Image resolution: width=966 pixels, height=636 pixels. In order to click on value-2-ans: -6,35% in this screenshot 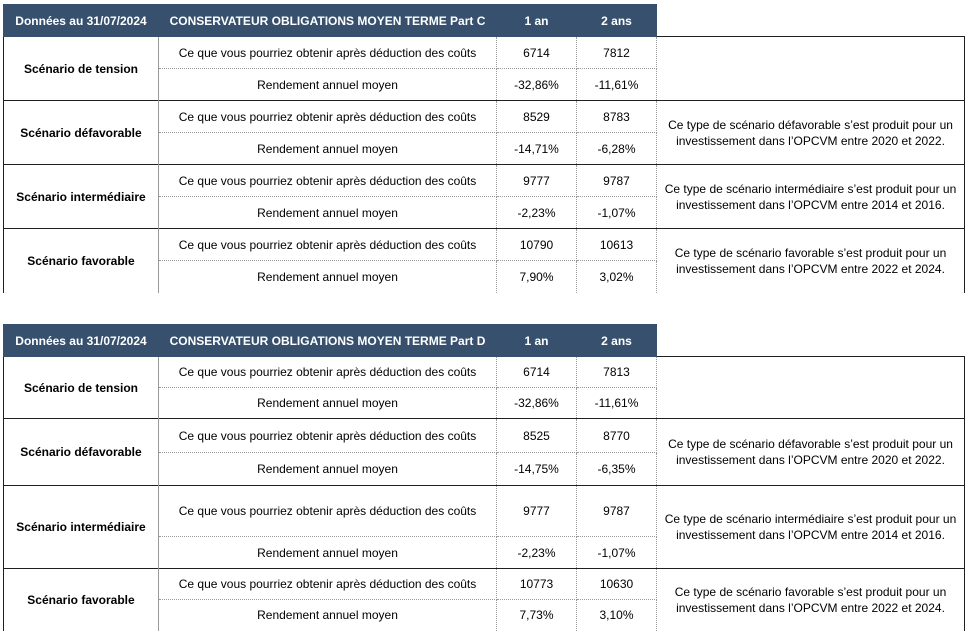, I will do `click(616, 469)`.